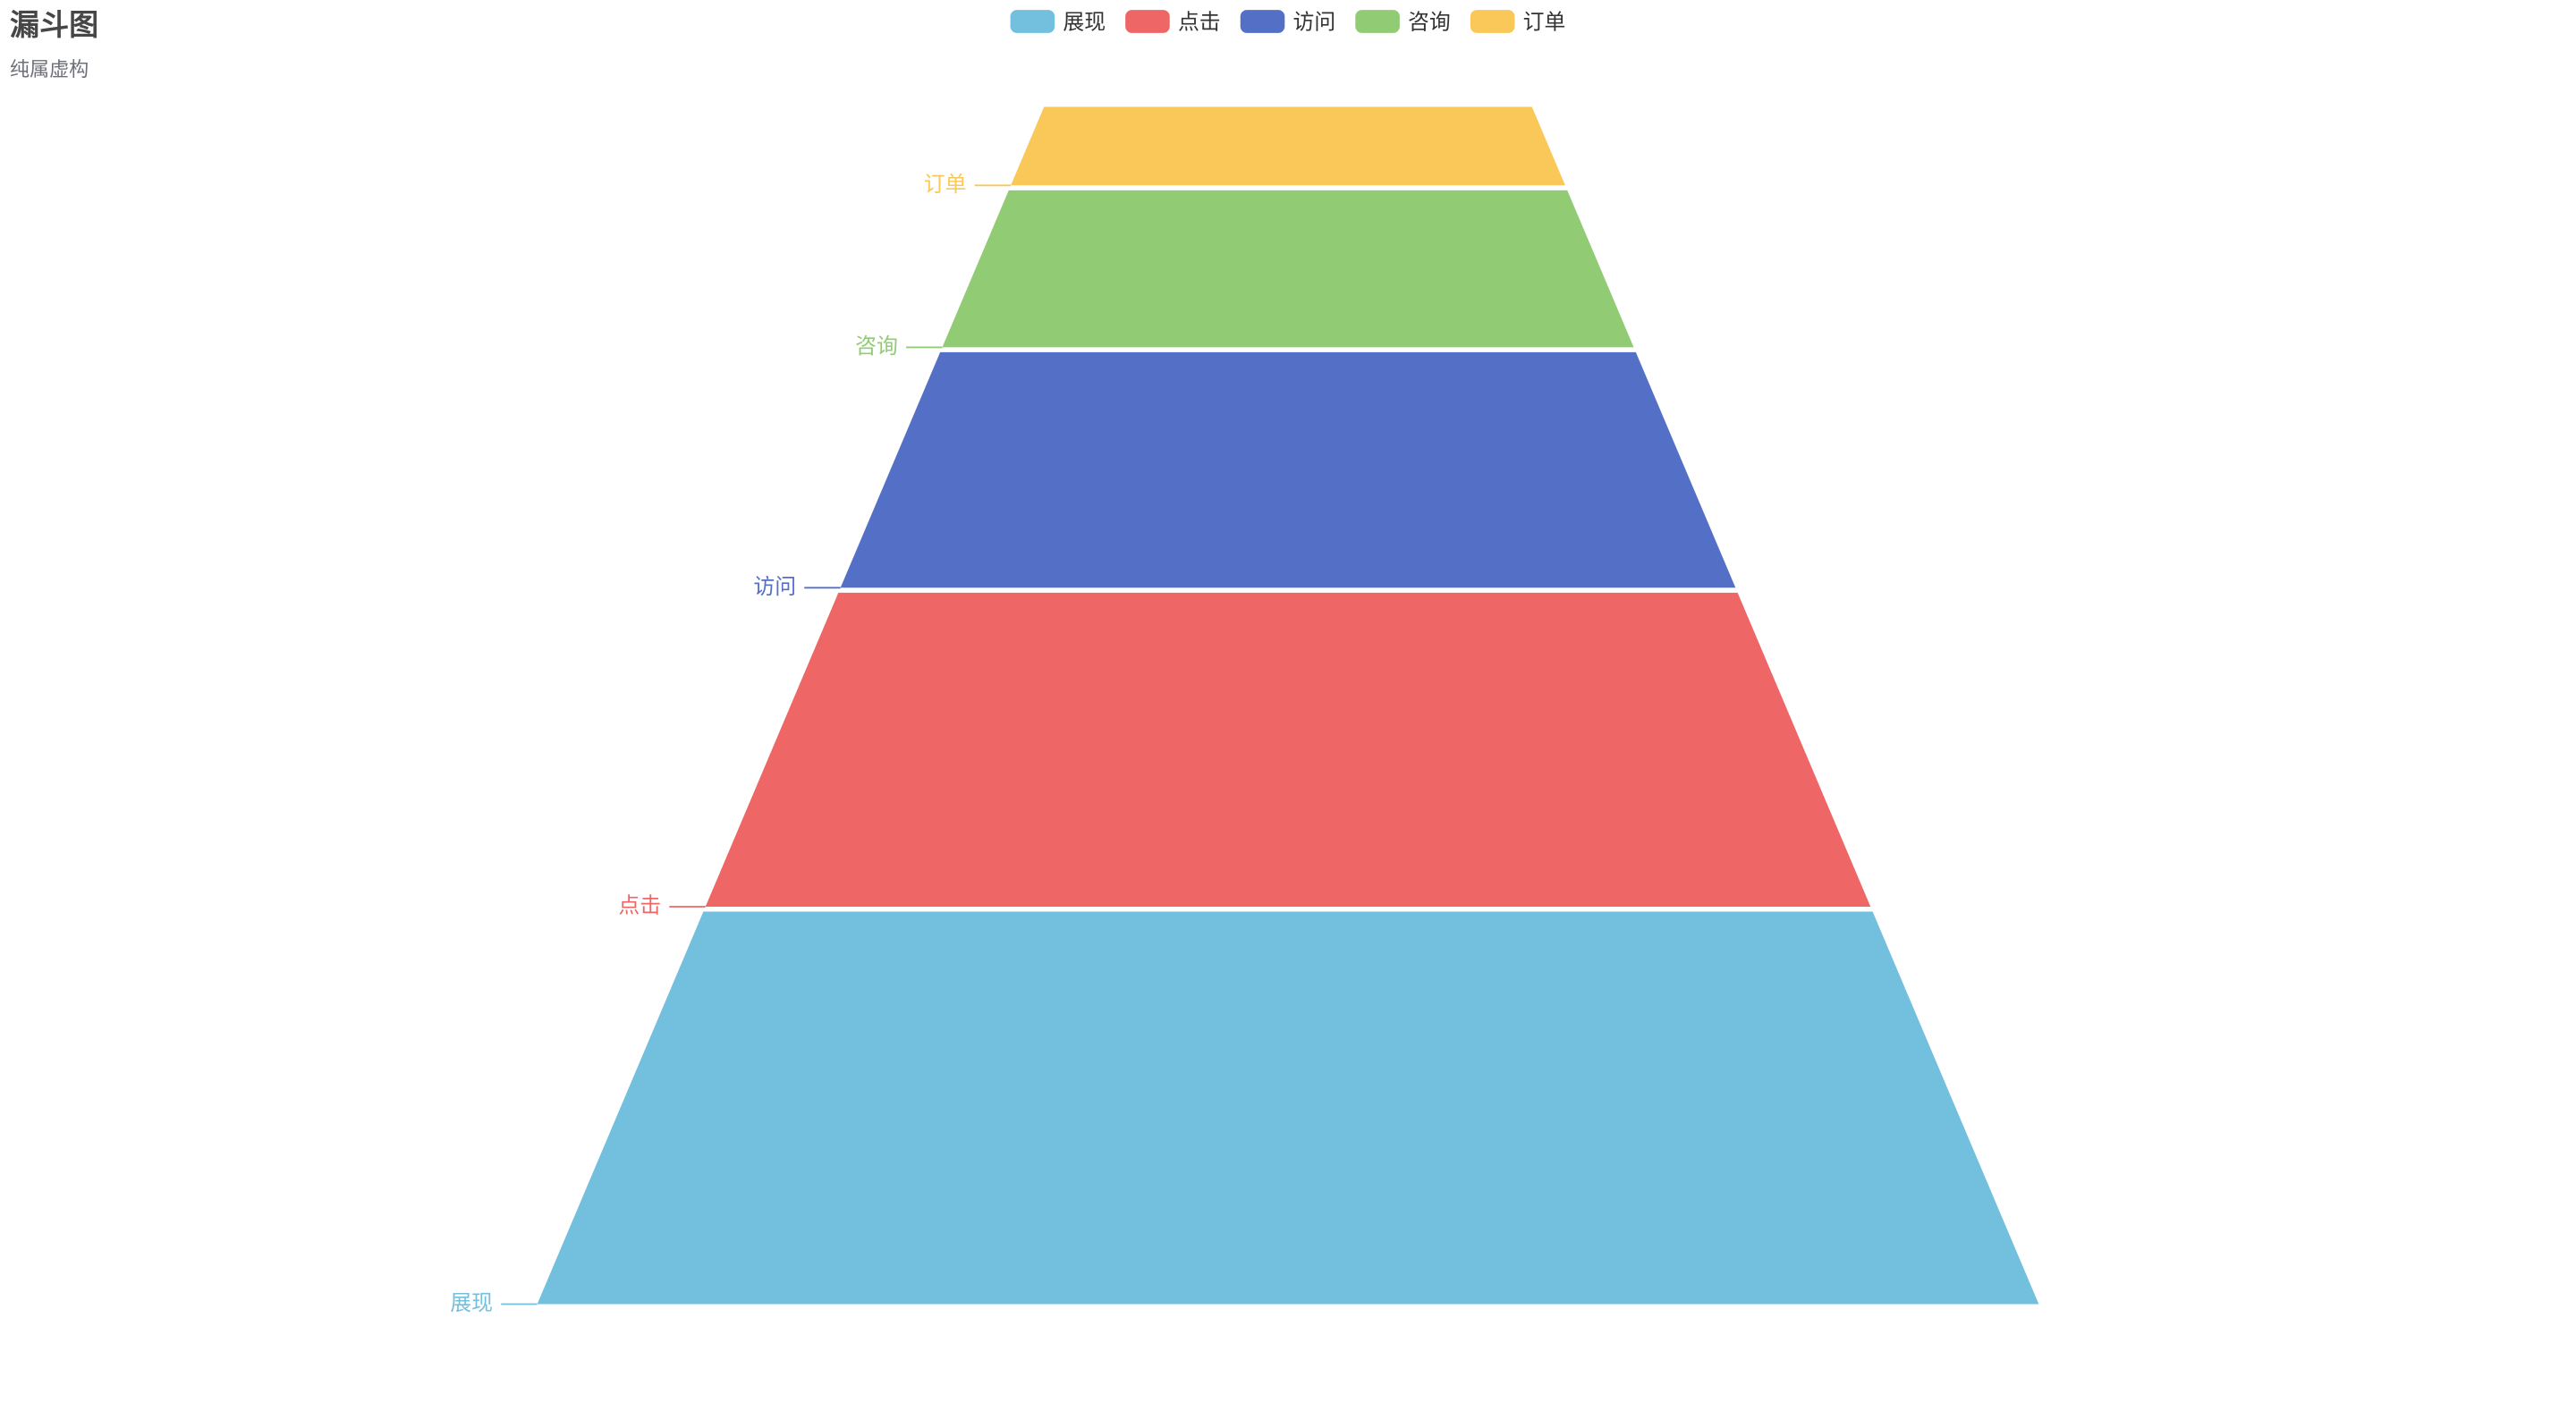 The height and width of the screenshot is (1411, 2576). I want to click on segment-label: 展现, so click(471, 1302).